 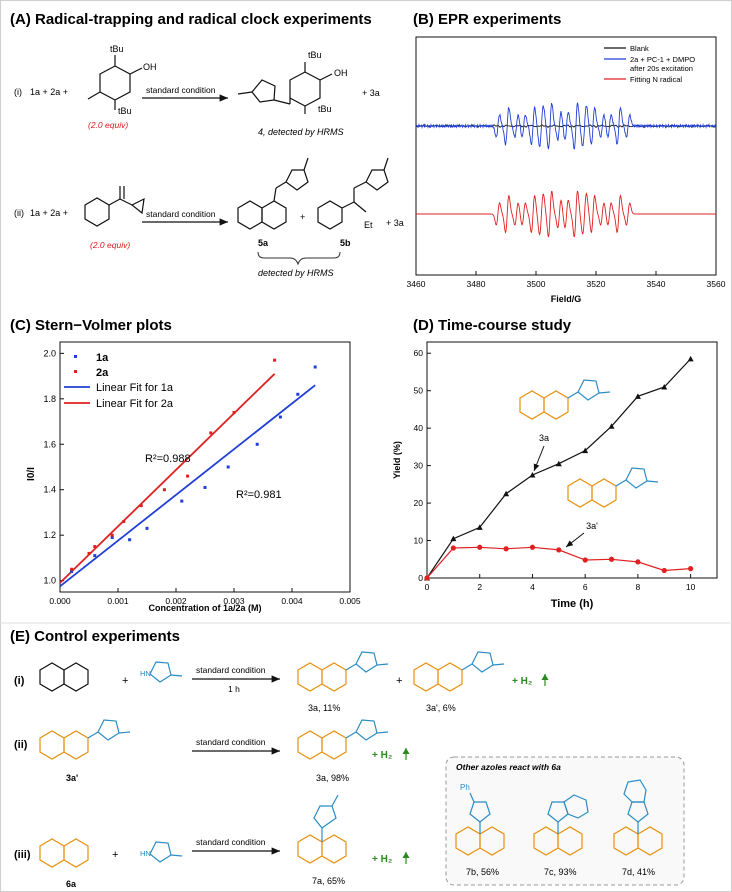 I want to click on e1-plus2: +, so click(x=399, y=681).